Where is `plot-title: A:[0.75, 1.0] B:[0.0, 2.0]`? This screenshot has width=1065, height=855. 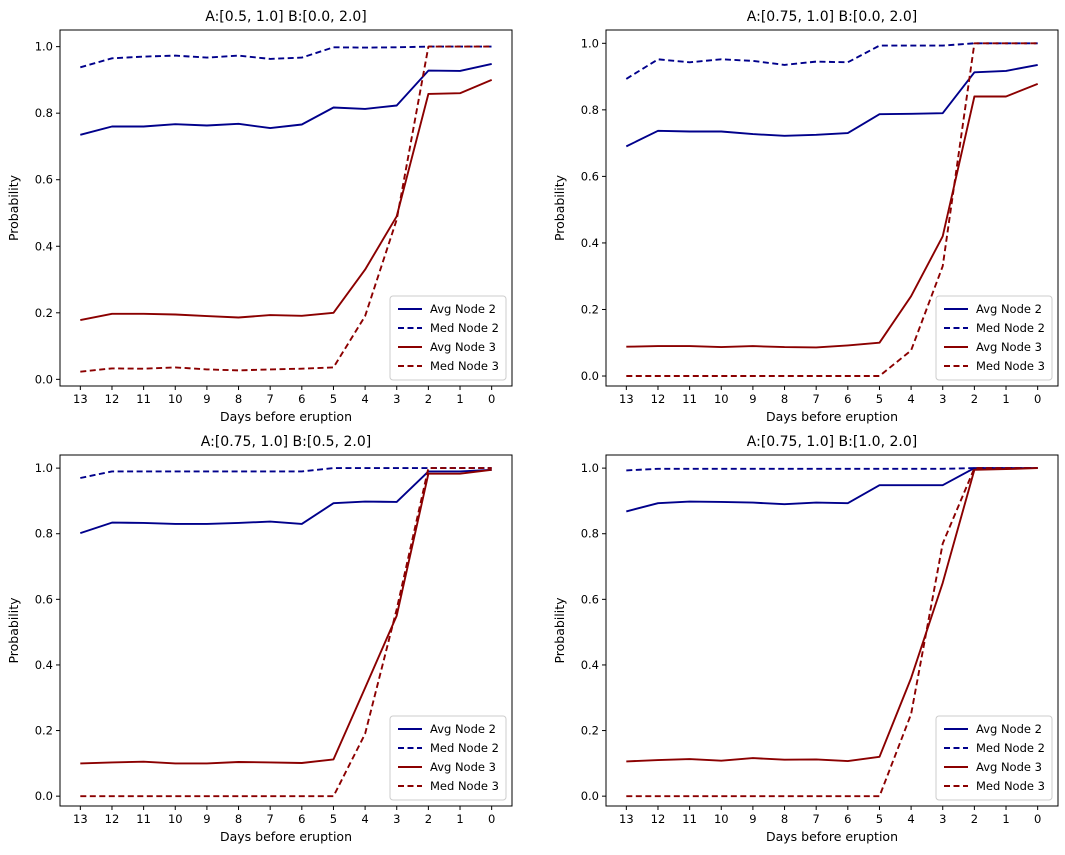 plot-title: A:[0.75, 1.0] B:[0.0, 2.0] is located at coordinates (832, 17).